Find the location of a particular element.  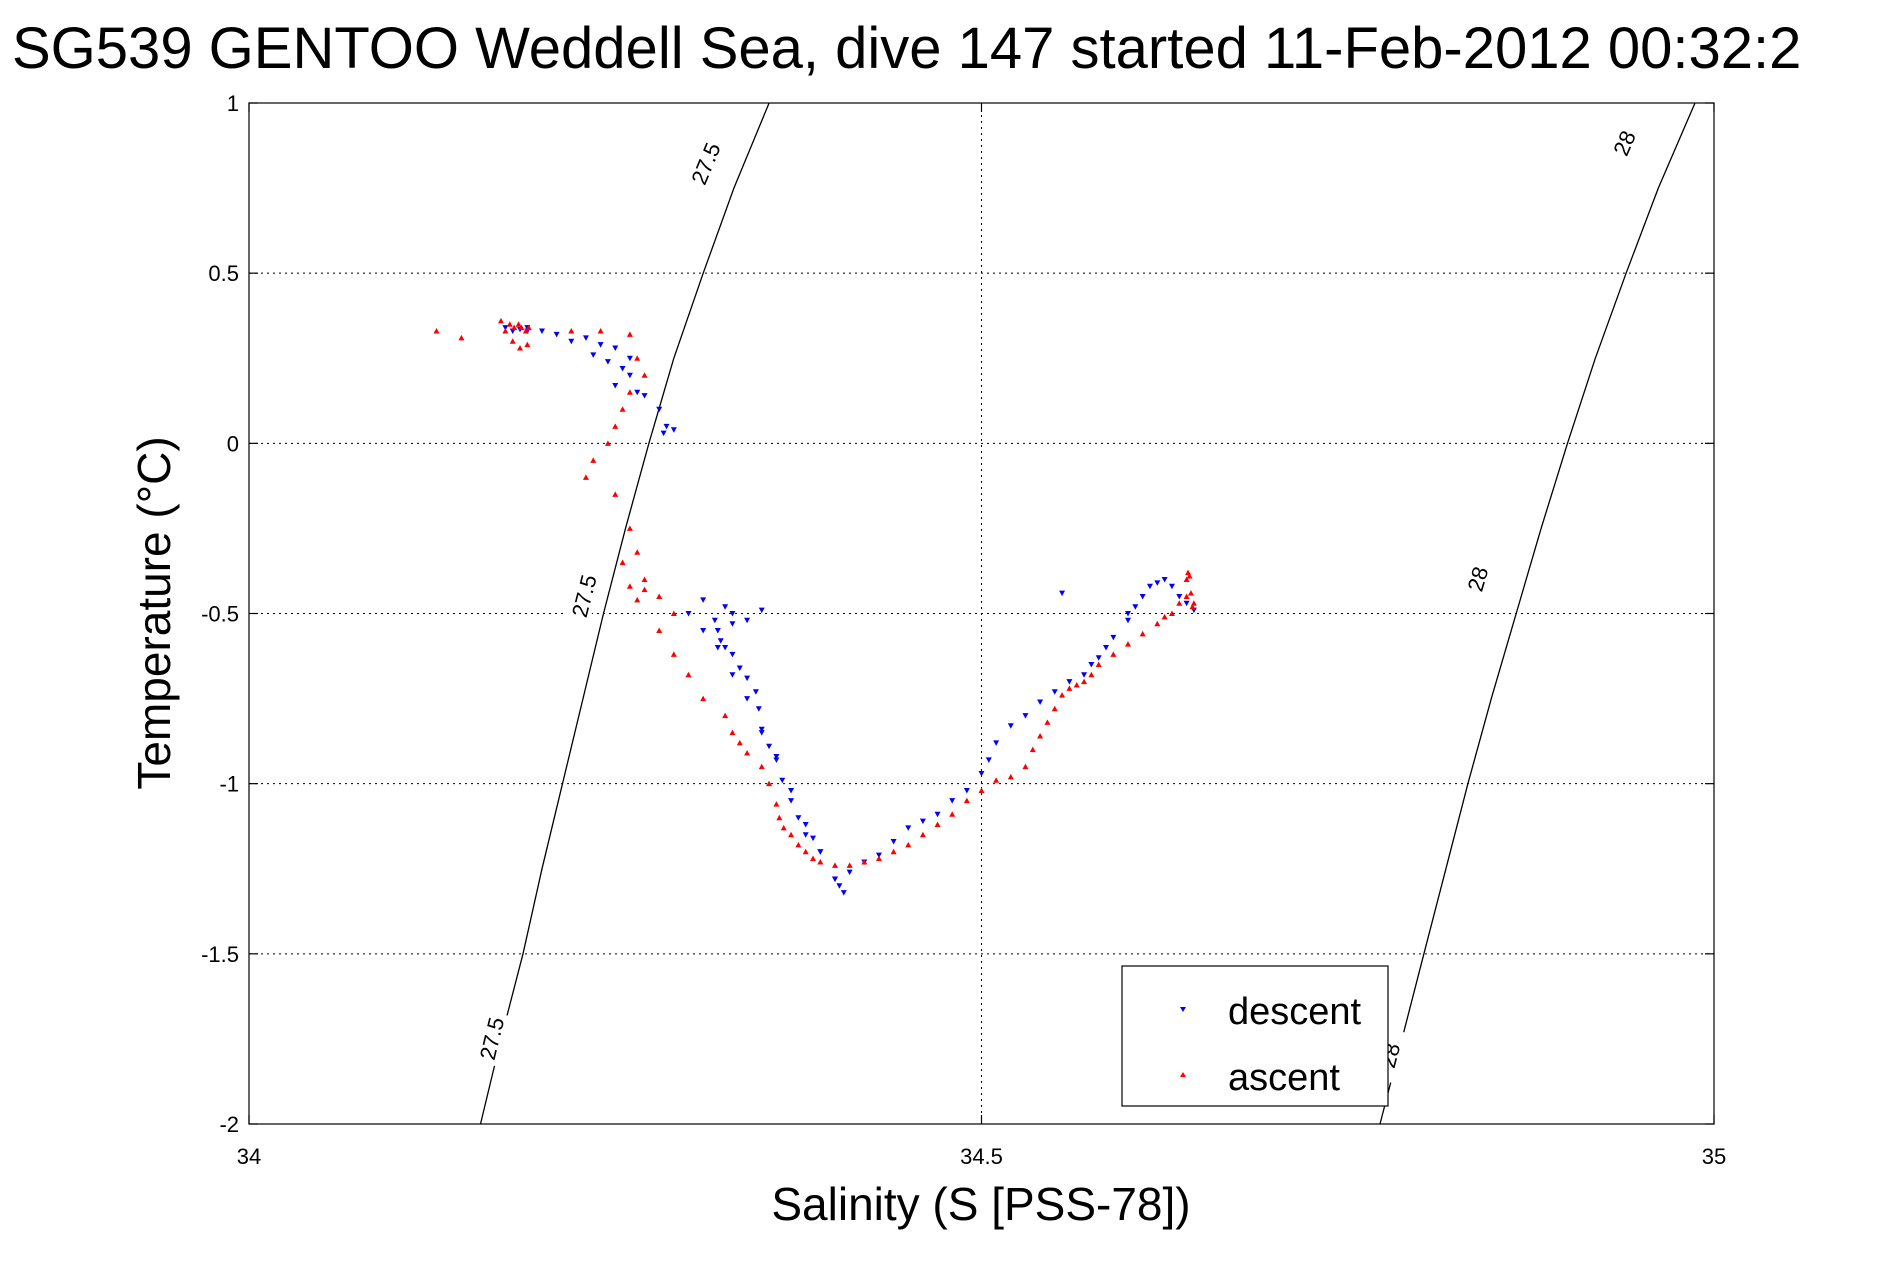

x-tick-label: 34 is located at coordinates (249, 1156).